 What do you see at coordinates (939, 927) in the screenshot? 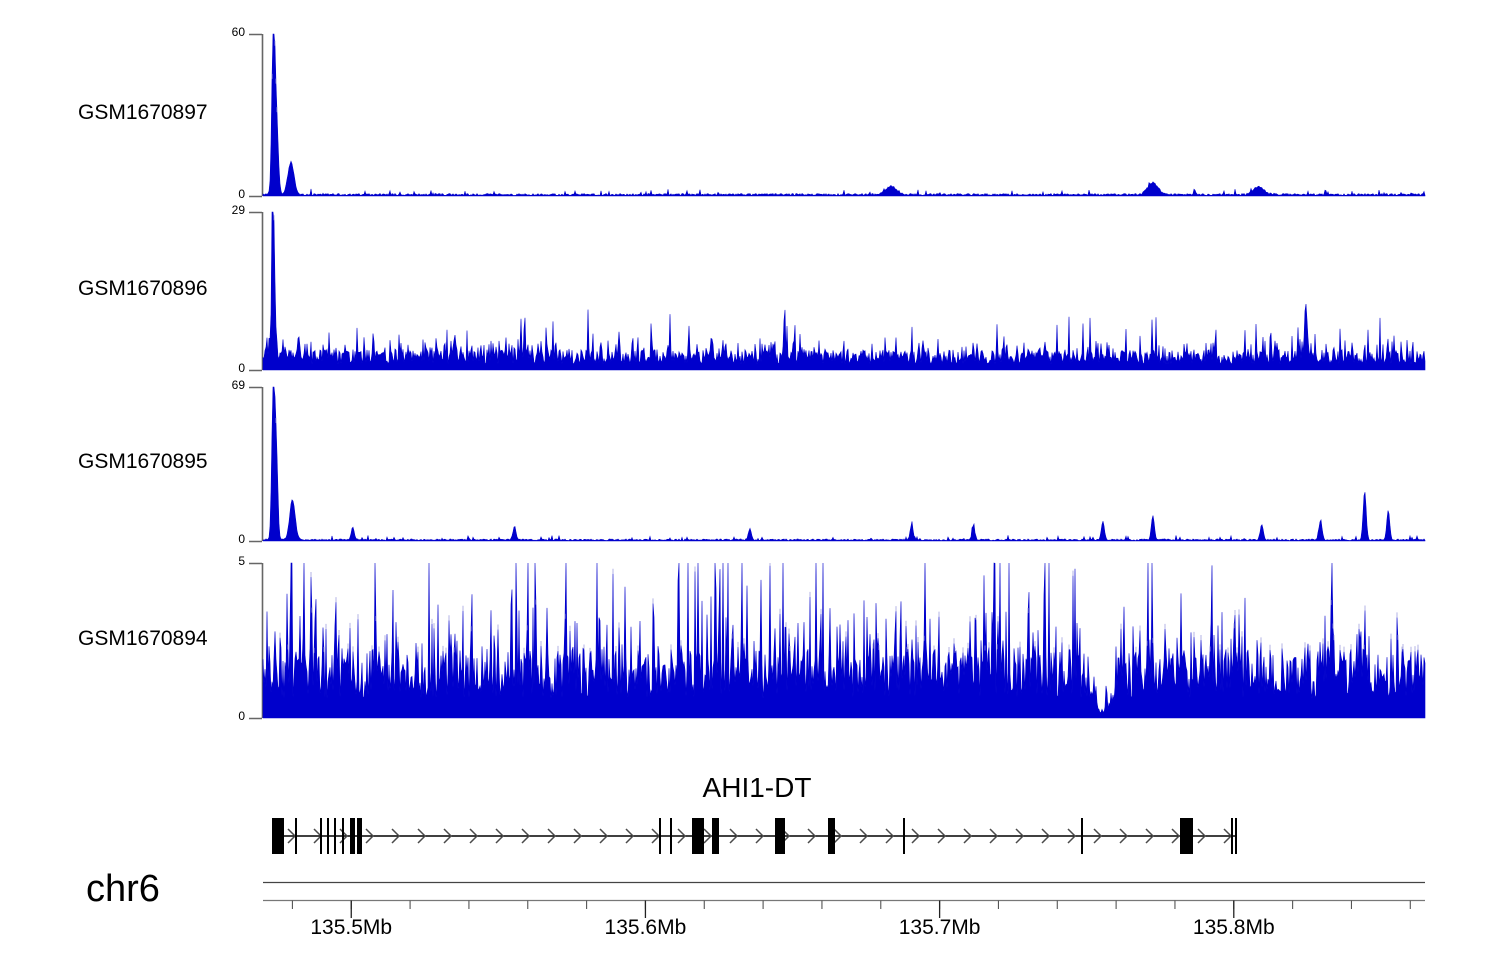
I see `axis-tick-label: 135.7Mb` at bounding box center [939, 927].